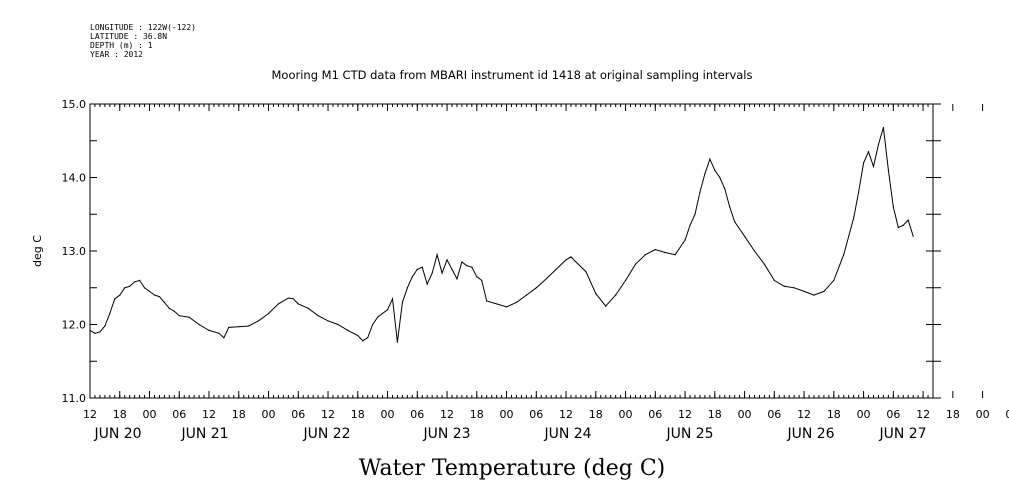  Describe the element at coordinates (810, 434) in the screenshot. I see `x-day-label: JUN 26` at that location.